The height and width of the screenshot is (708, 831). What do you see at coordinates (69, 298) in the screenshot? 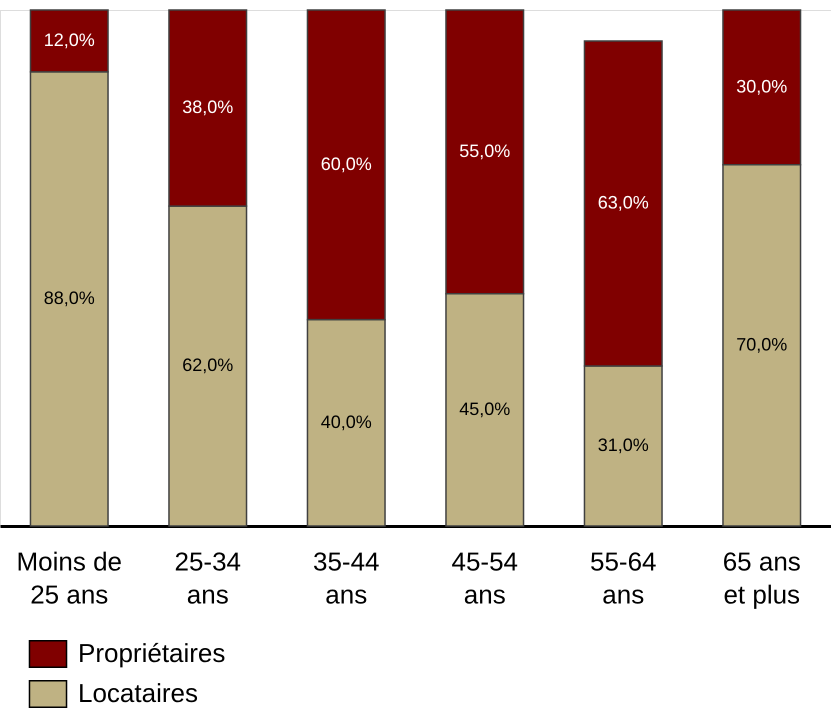
I see `data-label: 88,0%` at bounding box center [69, 298].